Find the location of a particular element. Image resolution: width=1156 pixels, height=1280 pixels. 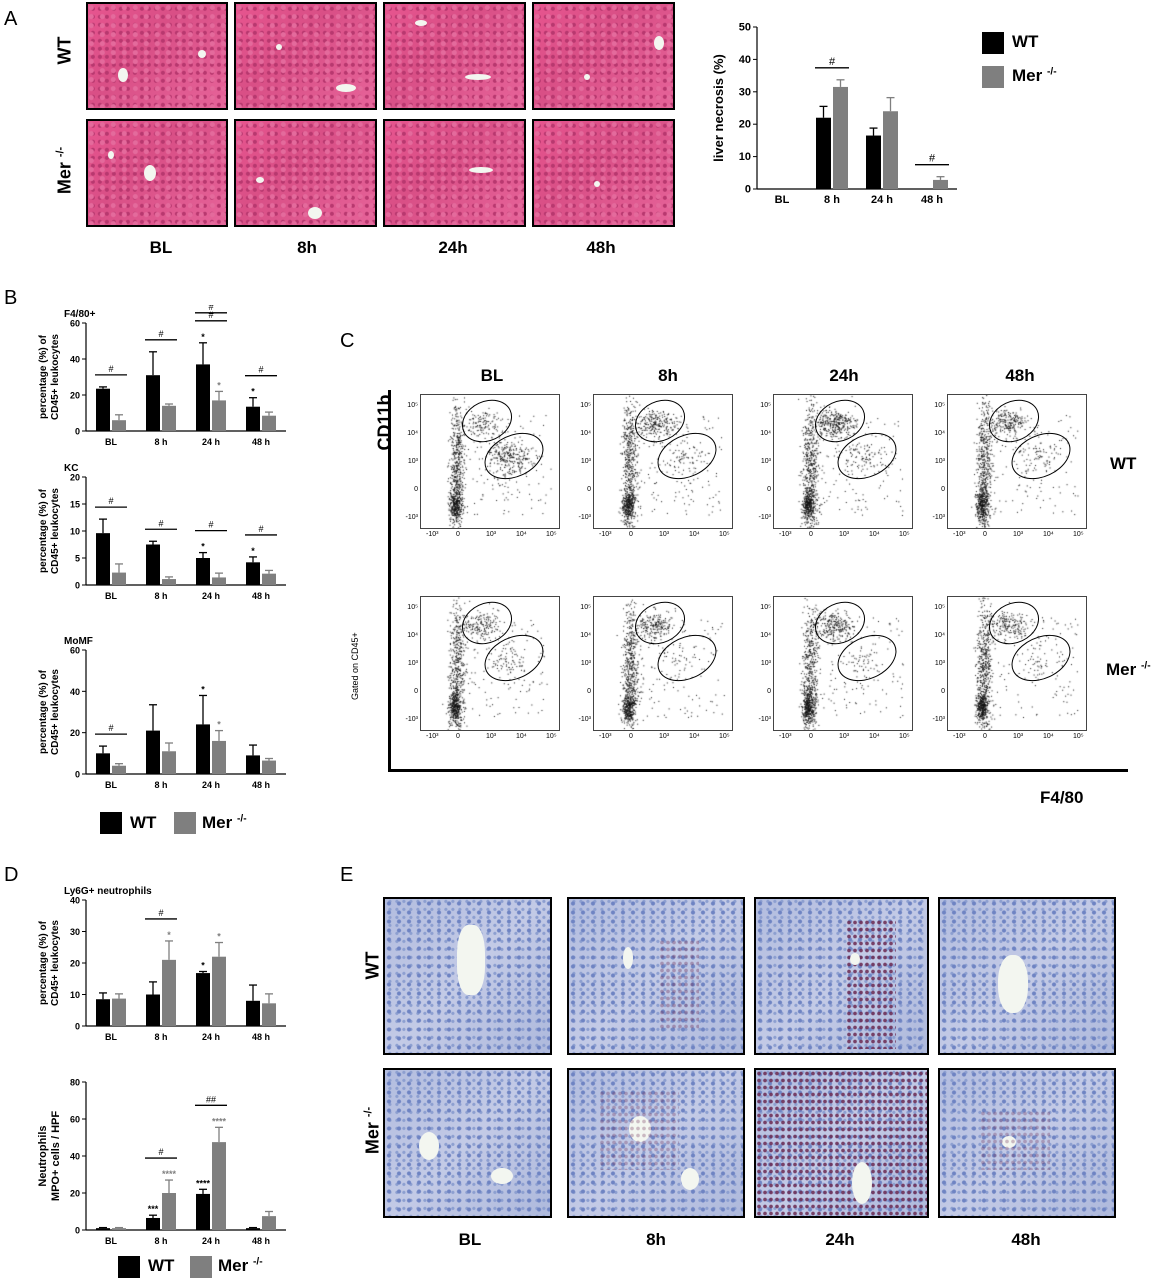

he-micrograph-wt-24h is located at coordinates (454, 56).